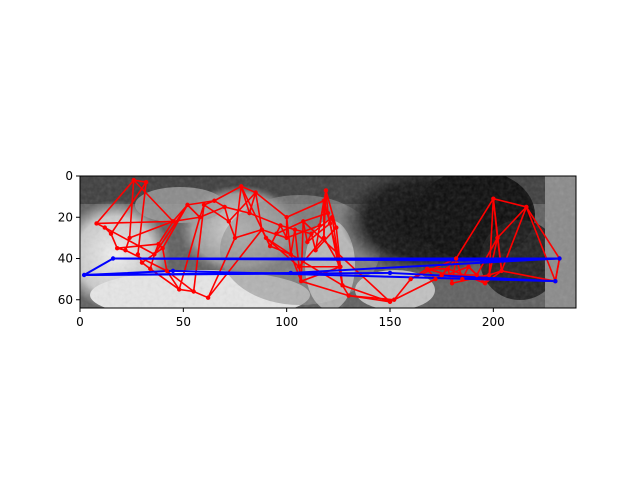 The height and width of the screenshot is (480, 640). Describe the element at coordinates (65, 259) in the screenshot. I see `y-tick-label-40: 40` at that location.